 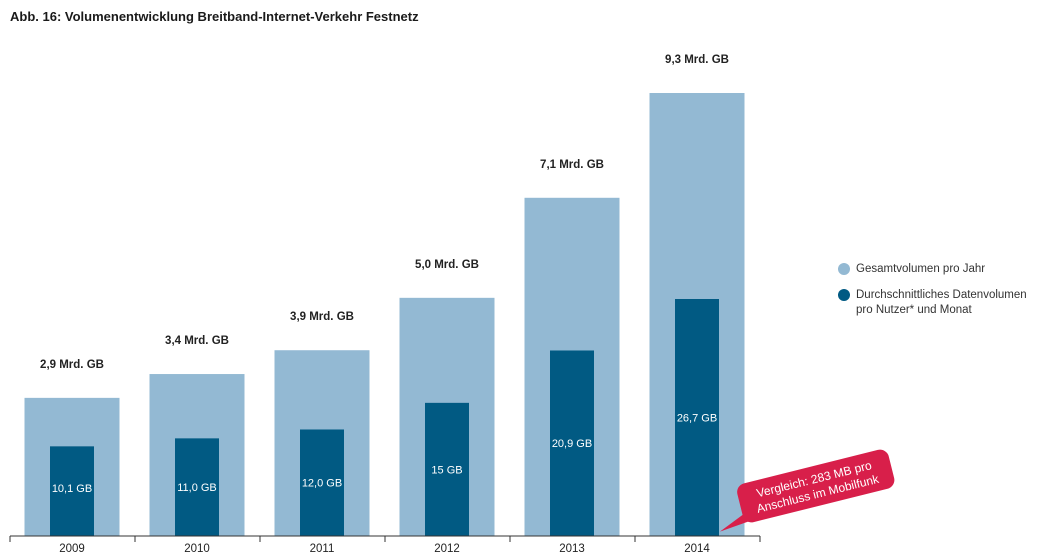 What do you see at coordinates (322, 549) in the screenshot?
I see `x-tick-2011: 2011` at bounding box center [322, 549].